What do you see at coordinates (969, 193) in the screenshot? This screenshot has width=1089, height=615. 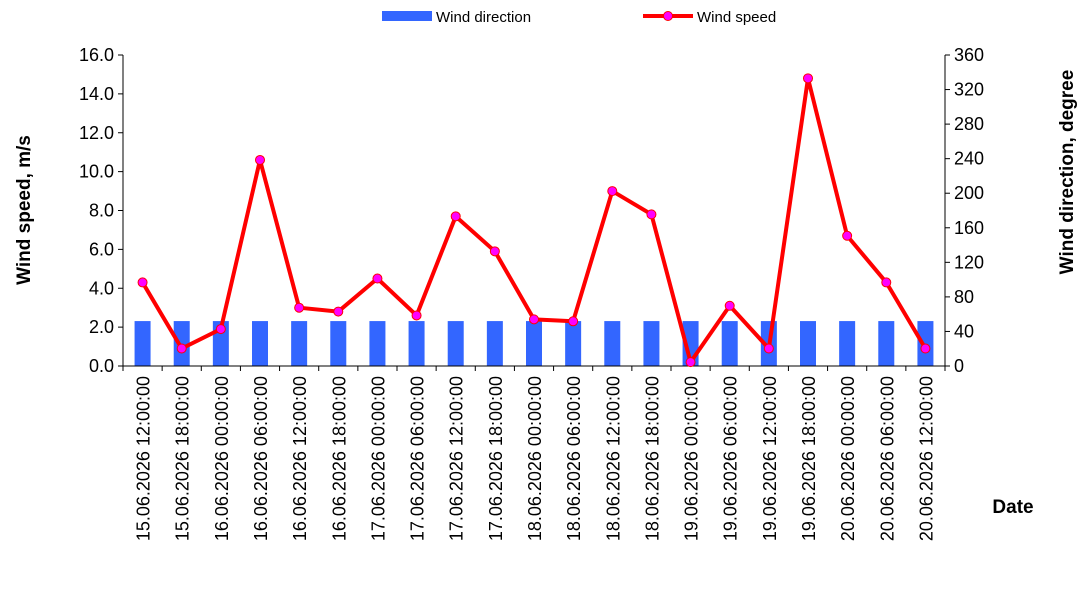 I see `y-right-tick-label: 200` at bounding box center [969, 193].